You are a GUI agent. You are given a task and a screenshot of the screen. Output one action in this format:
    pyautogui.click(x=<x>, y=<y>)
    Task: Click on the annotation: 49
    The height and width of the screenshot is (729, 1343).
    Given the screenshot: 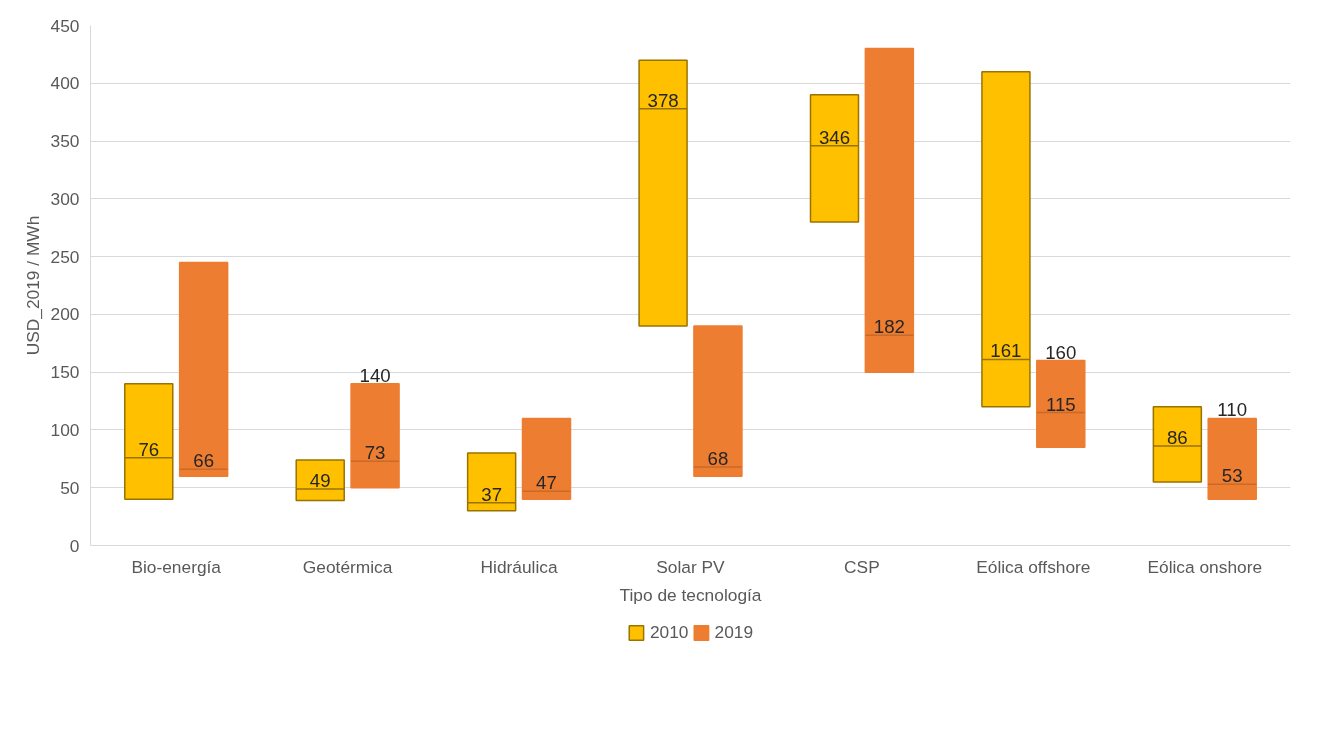 What is the action you would take?
    pyautogui.click(x=320, y=480)
    